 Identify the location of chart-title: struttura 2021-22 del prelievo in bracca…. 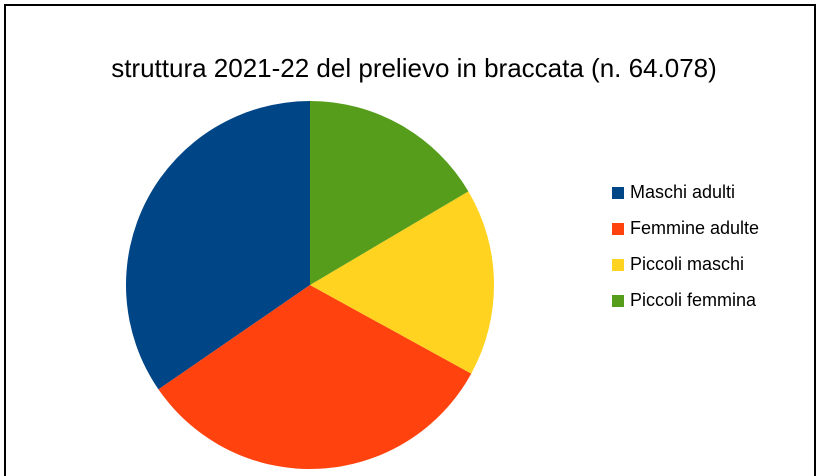
(414, 68).